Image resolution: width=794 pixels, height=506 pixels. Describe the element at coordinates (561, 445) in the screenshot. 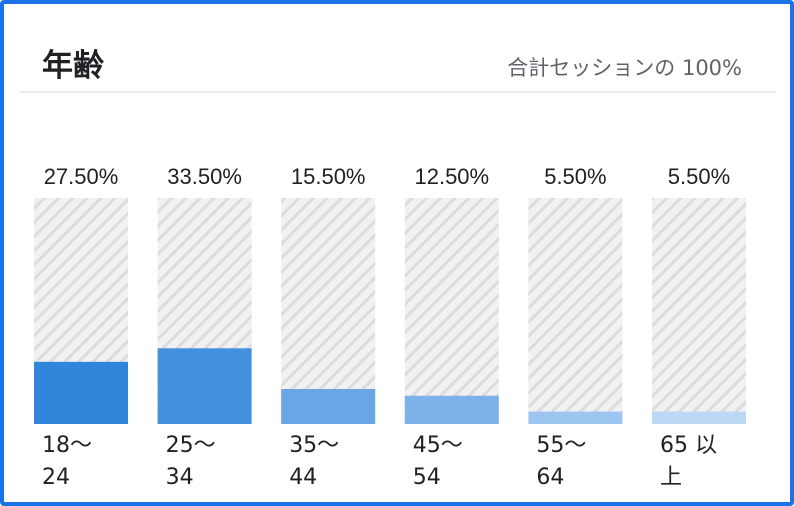

I see `category-label: 55〜` at that location.